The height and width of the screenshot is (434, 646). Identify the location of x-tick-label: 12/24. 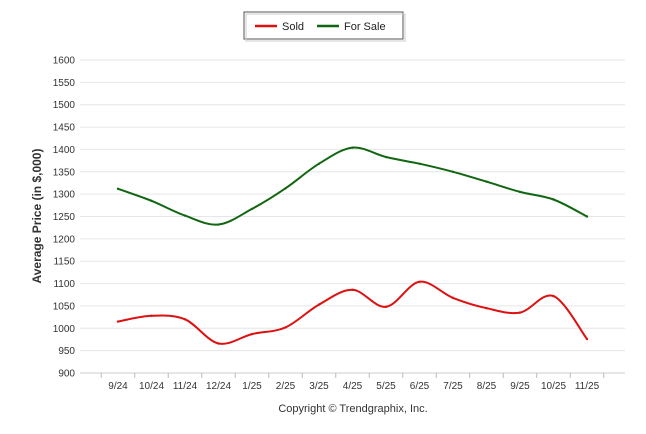
(218, 386).